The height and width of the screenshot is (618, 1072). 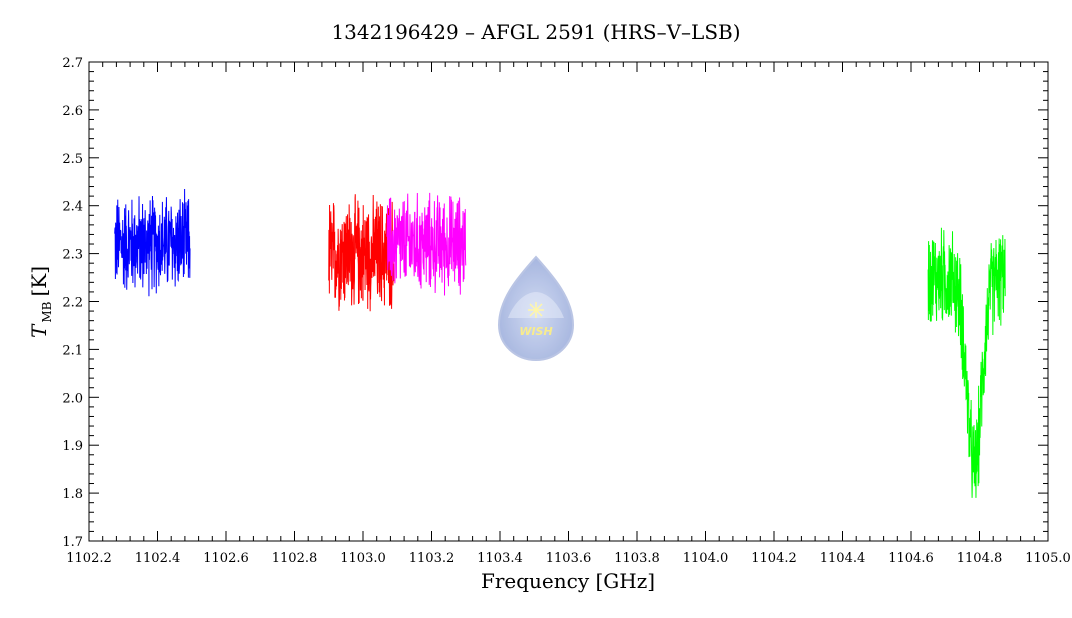 I want to click on x-tick-label: 1102.6, so click(x=226, y=558).